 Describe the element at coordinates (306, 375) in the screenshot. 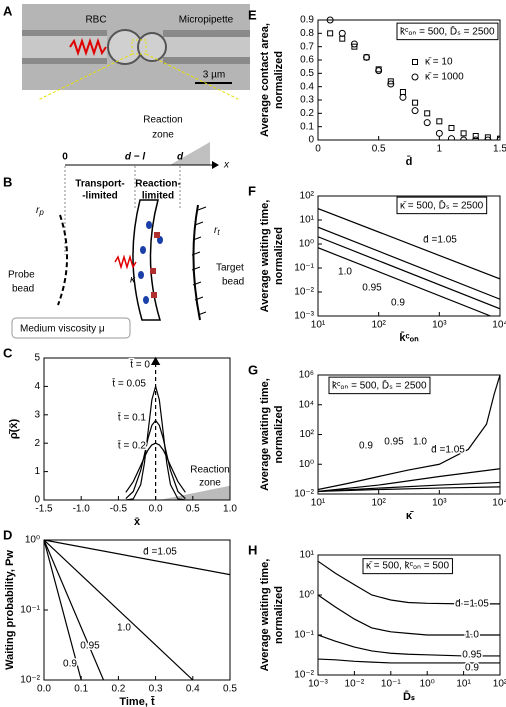

I see `y-tick-label: 10⁶` at that location.